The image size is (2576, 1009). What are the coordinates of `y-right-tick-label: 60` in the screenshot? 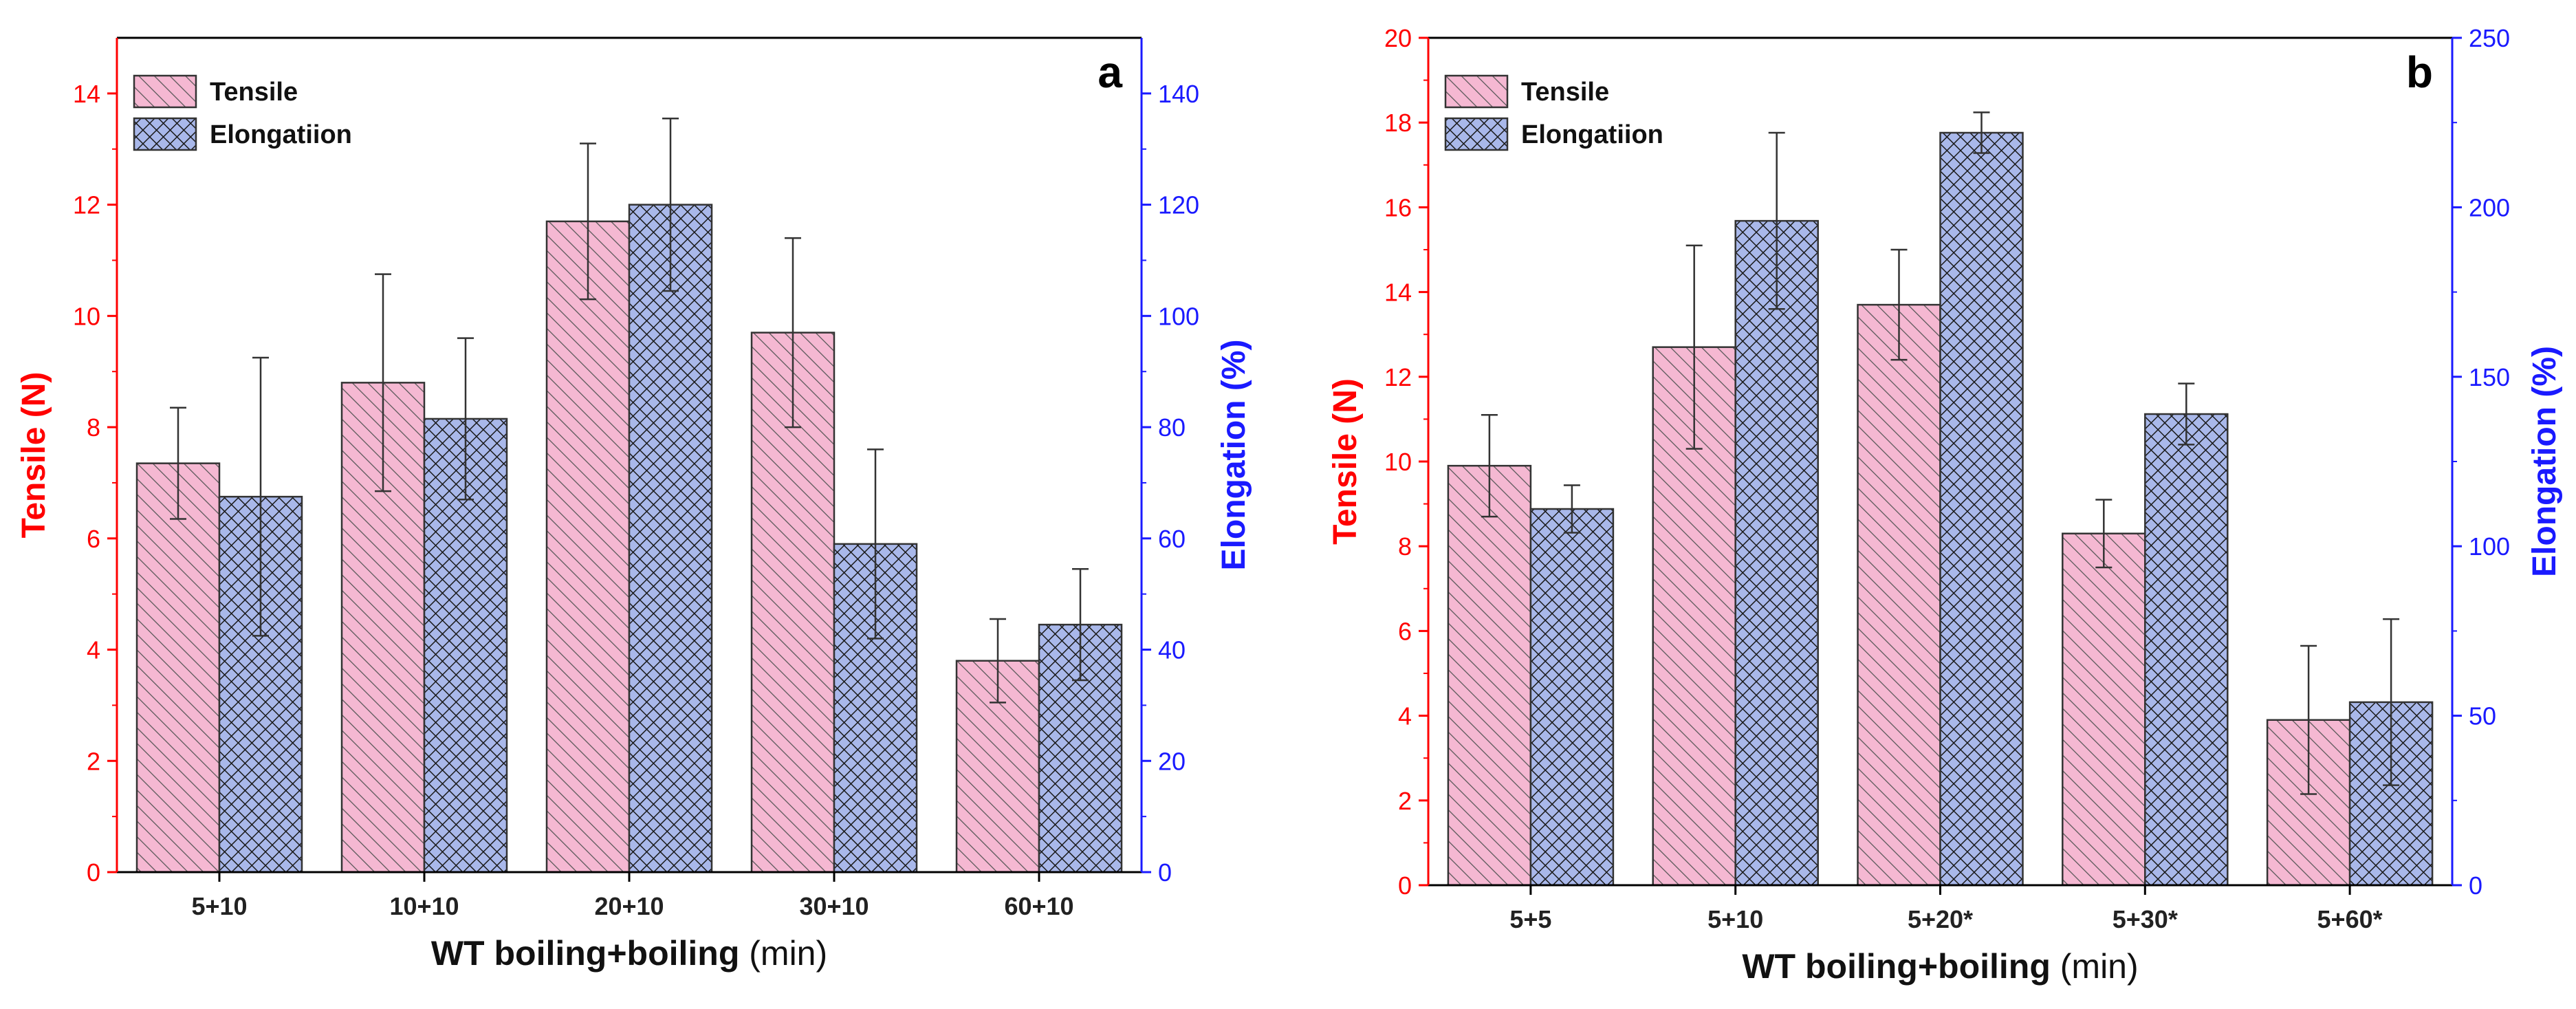 It's located at (1172, 539).